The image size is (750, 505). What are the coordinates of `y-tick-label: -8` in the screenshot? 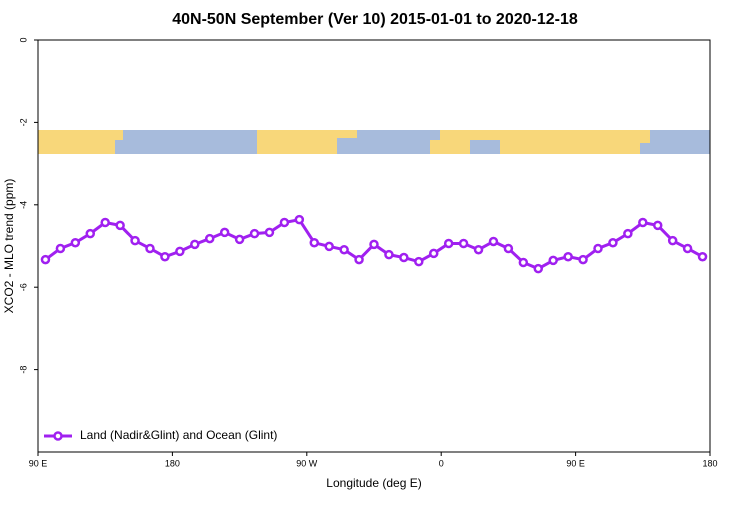 It's located at (23, 370).